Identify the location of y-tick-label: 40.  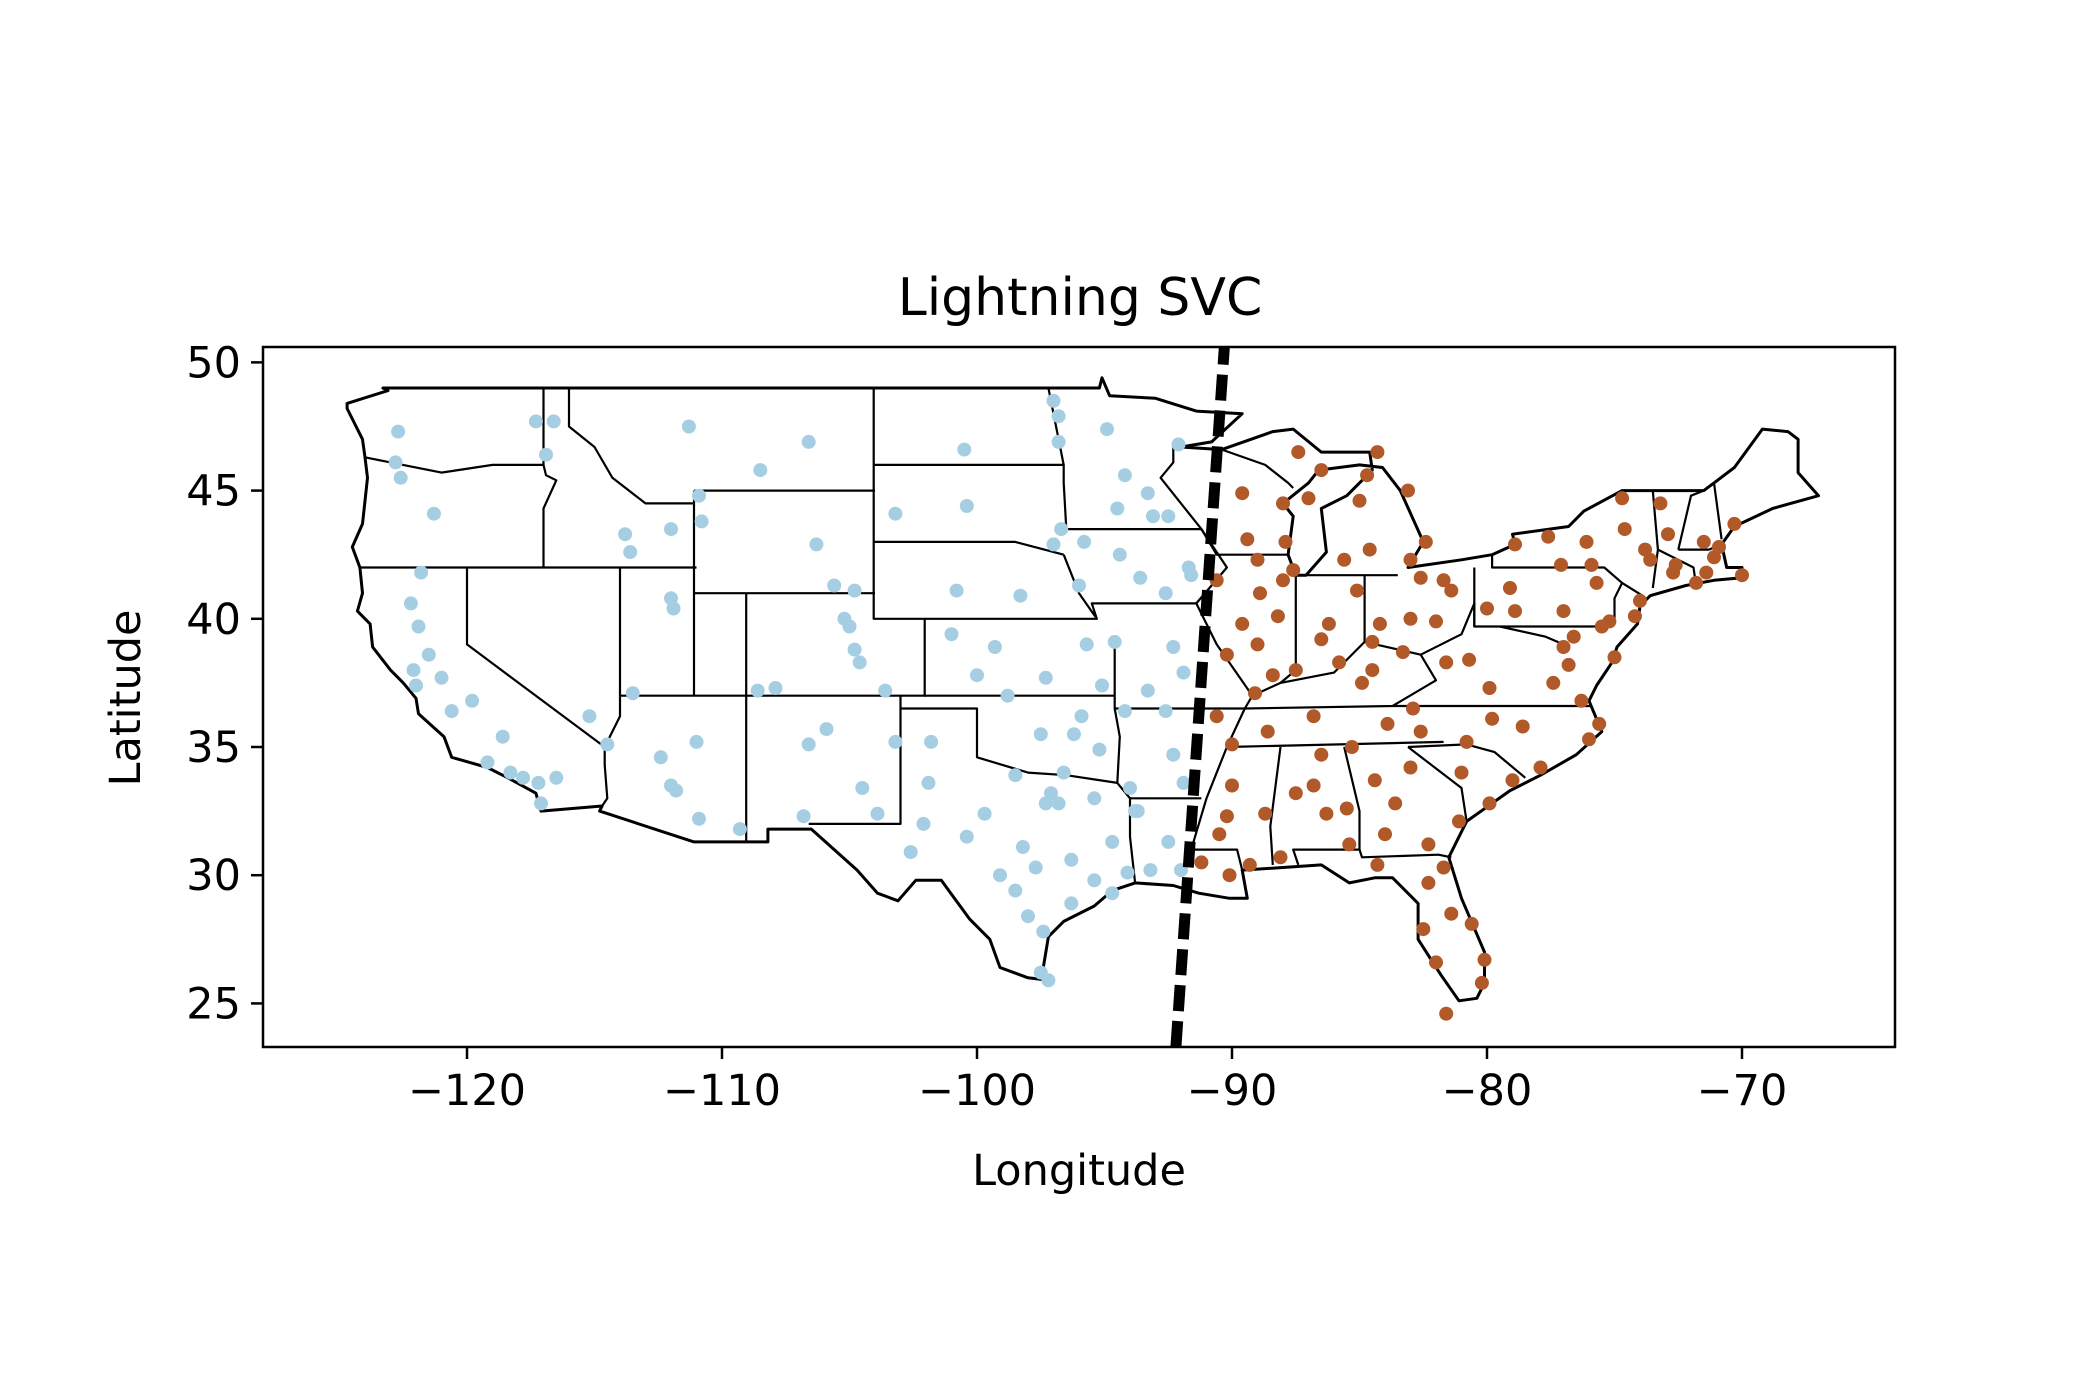
(213, 620).